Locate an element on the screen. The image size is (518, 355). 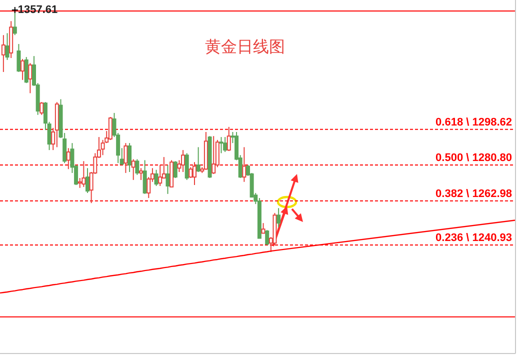
text: 0.236 \ 1240.93 is located at coordinates (474, 238).